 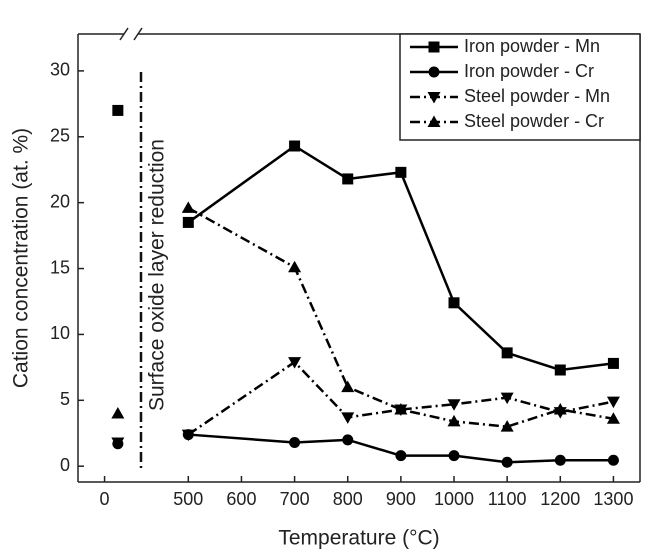 I want to click on legend-label: Steel powder - Cr, so click(x=534, y=121).